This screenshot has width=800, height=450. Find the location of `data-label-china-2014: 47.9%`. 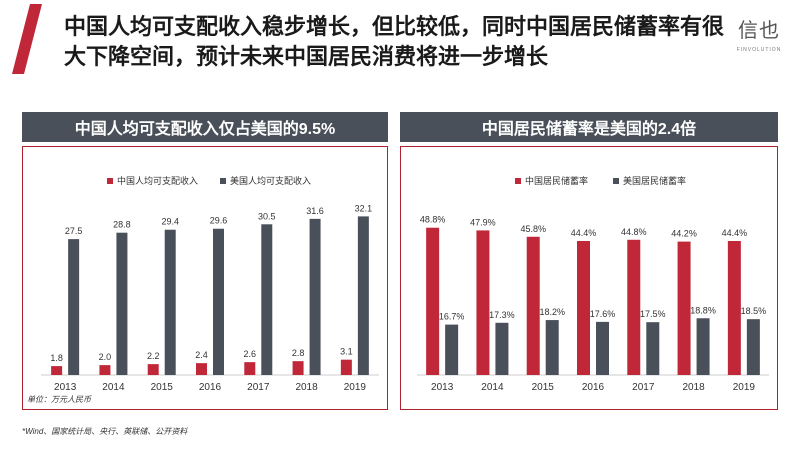

data-label-china-2014: 47.9% is located at coordinates (483, 222).